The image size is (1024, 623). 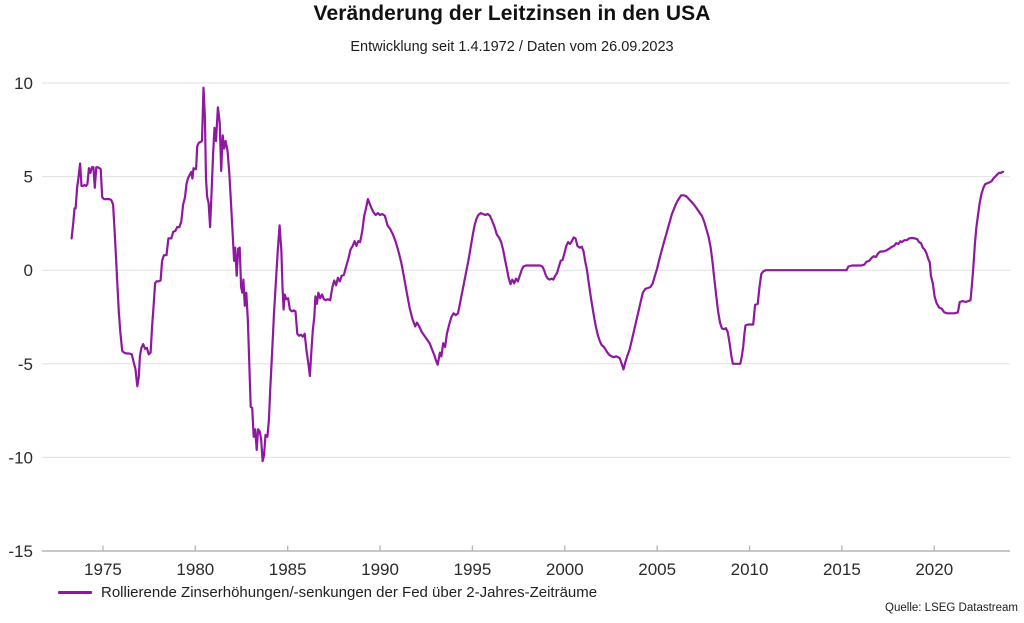 I want to click on y-tick-label: 0, so click(x=28, y=270).